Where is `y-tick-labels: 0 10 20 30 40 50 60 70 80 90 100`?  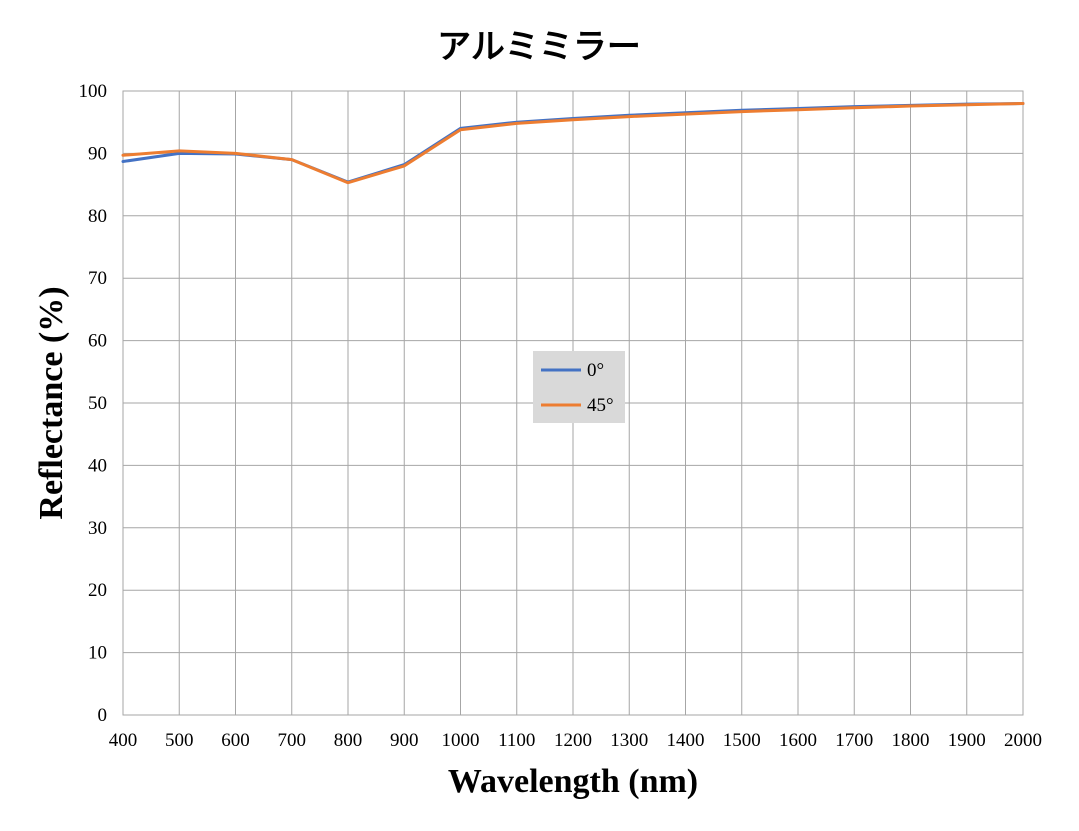
y-tick-labels: 0 10 20 30 40 50 60 70 80 90 100 is located at coordinates (93, 403).